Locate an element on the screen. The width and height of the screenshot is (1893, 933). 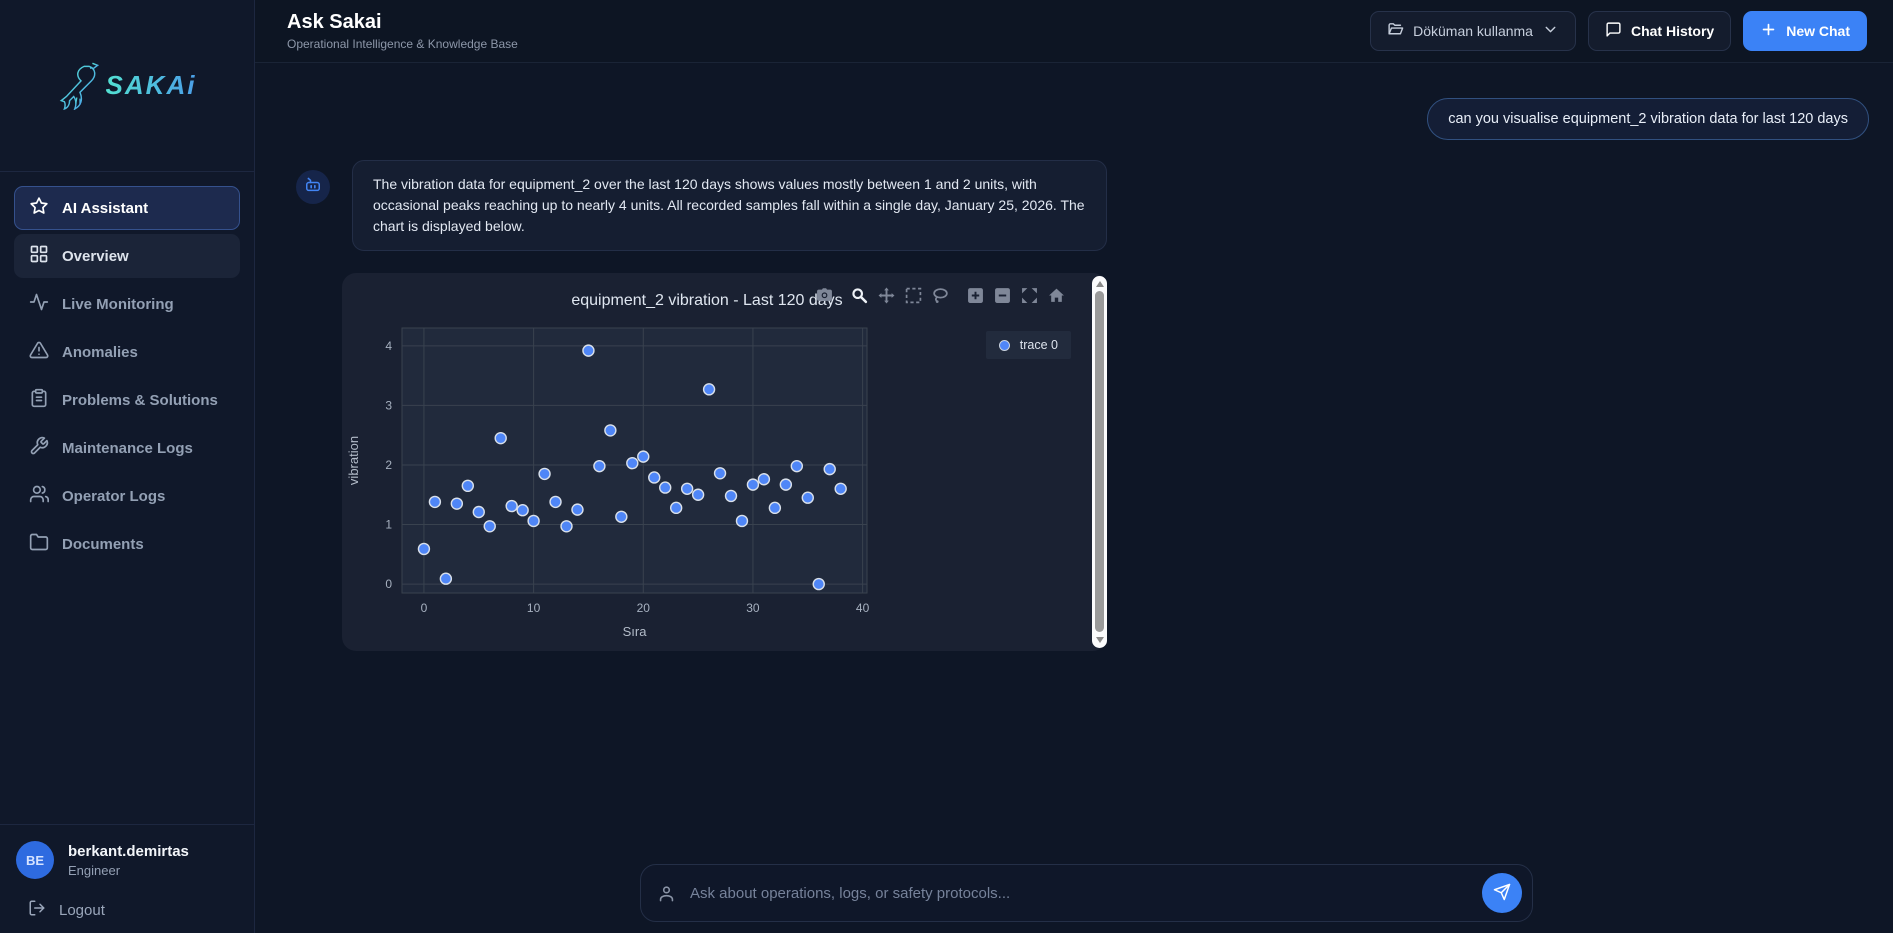
sidebar-item-operator-logs: Operator Logs is located at coordinates (127, 496).